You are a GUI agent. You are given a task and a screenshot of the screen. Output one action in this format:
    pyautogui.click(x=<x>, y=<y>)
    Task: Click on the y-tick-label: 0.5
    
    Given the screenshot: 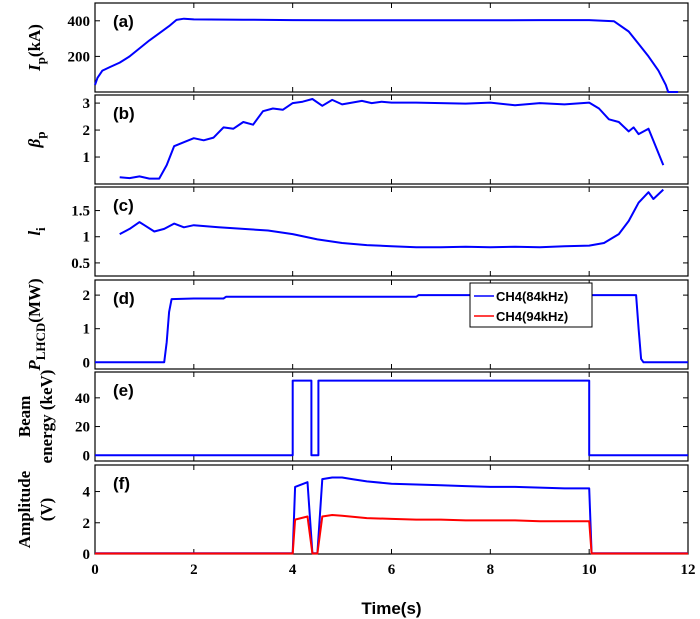 What is the action you would take?
    pyautogui.click(x=80, y=264)
    